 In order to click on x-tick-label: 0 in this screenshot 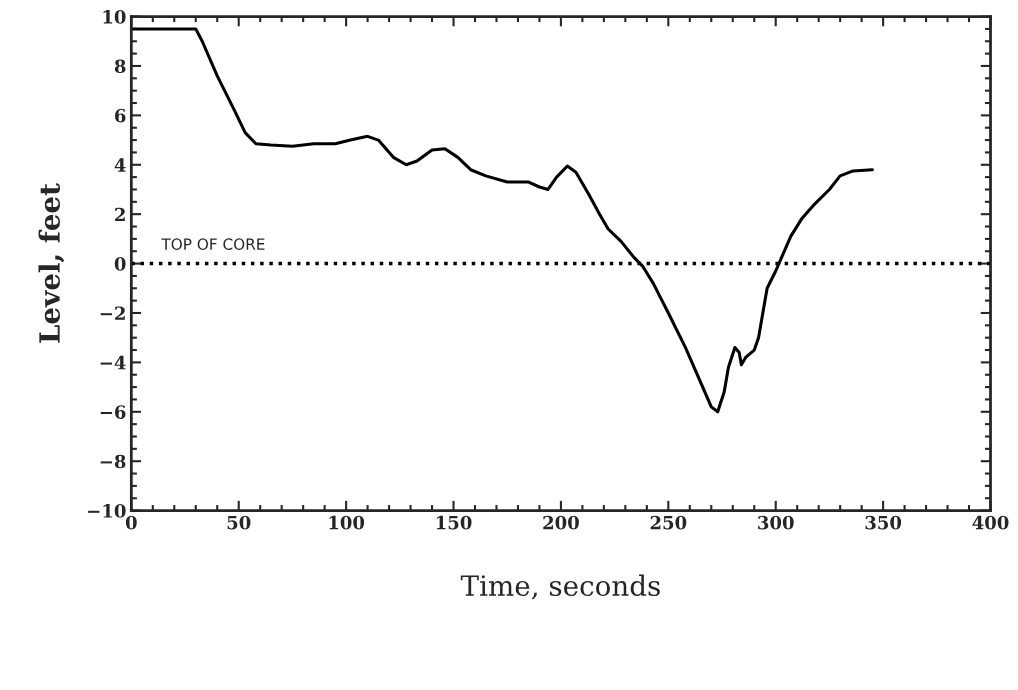, I will do `click(131, 522)`.